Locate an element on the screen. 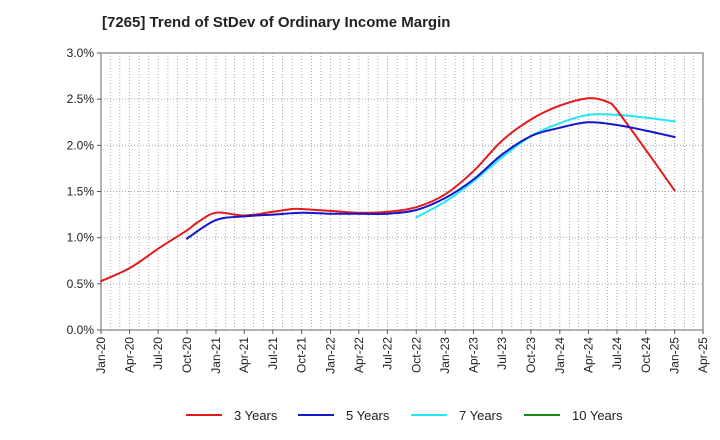 This screenshot has height=440, width=720. x-tick-label: Apr-22 is located at coordinates (359, 355).